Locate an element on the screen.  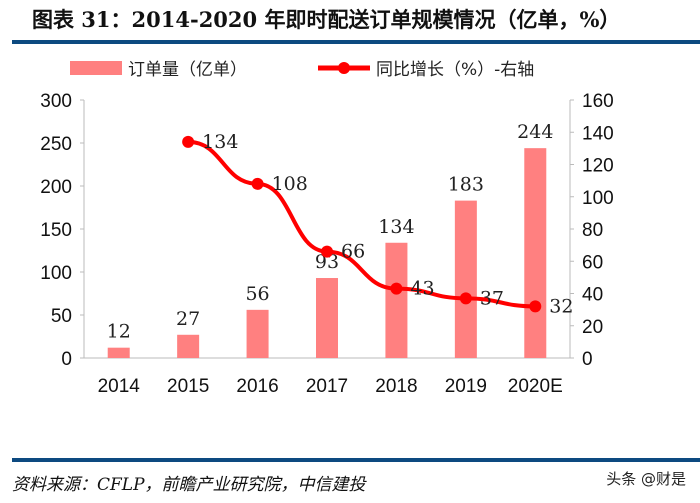
footer-divider is located at coordinates (356, 460).